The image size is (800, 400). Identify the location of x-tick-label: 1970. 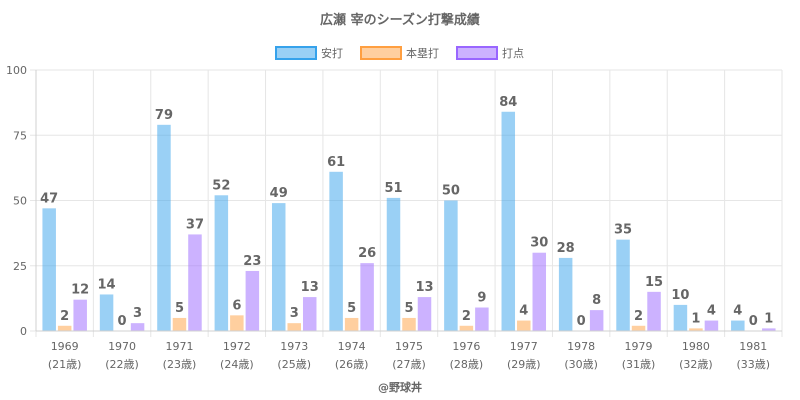
(122, 346).